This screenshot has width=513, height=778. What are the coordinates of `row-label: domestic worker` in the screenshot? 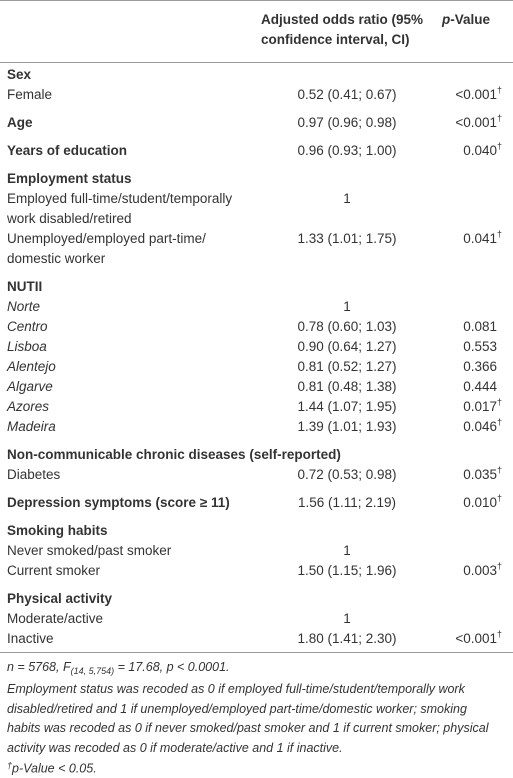 It's located at (56, 258).